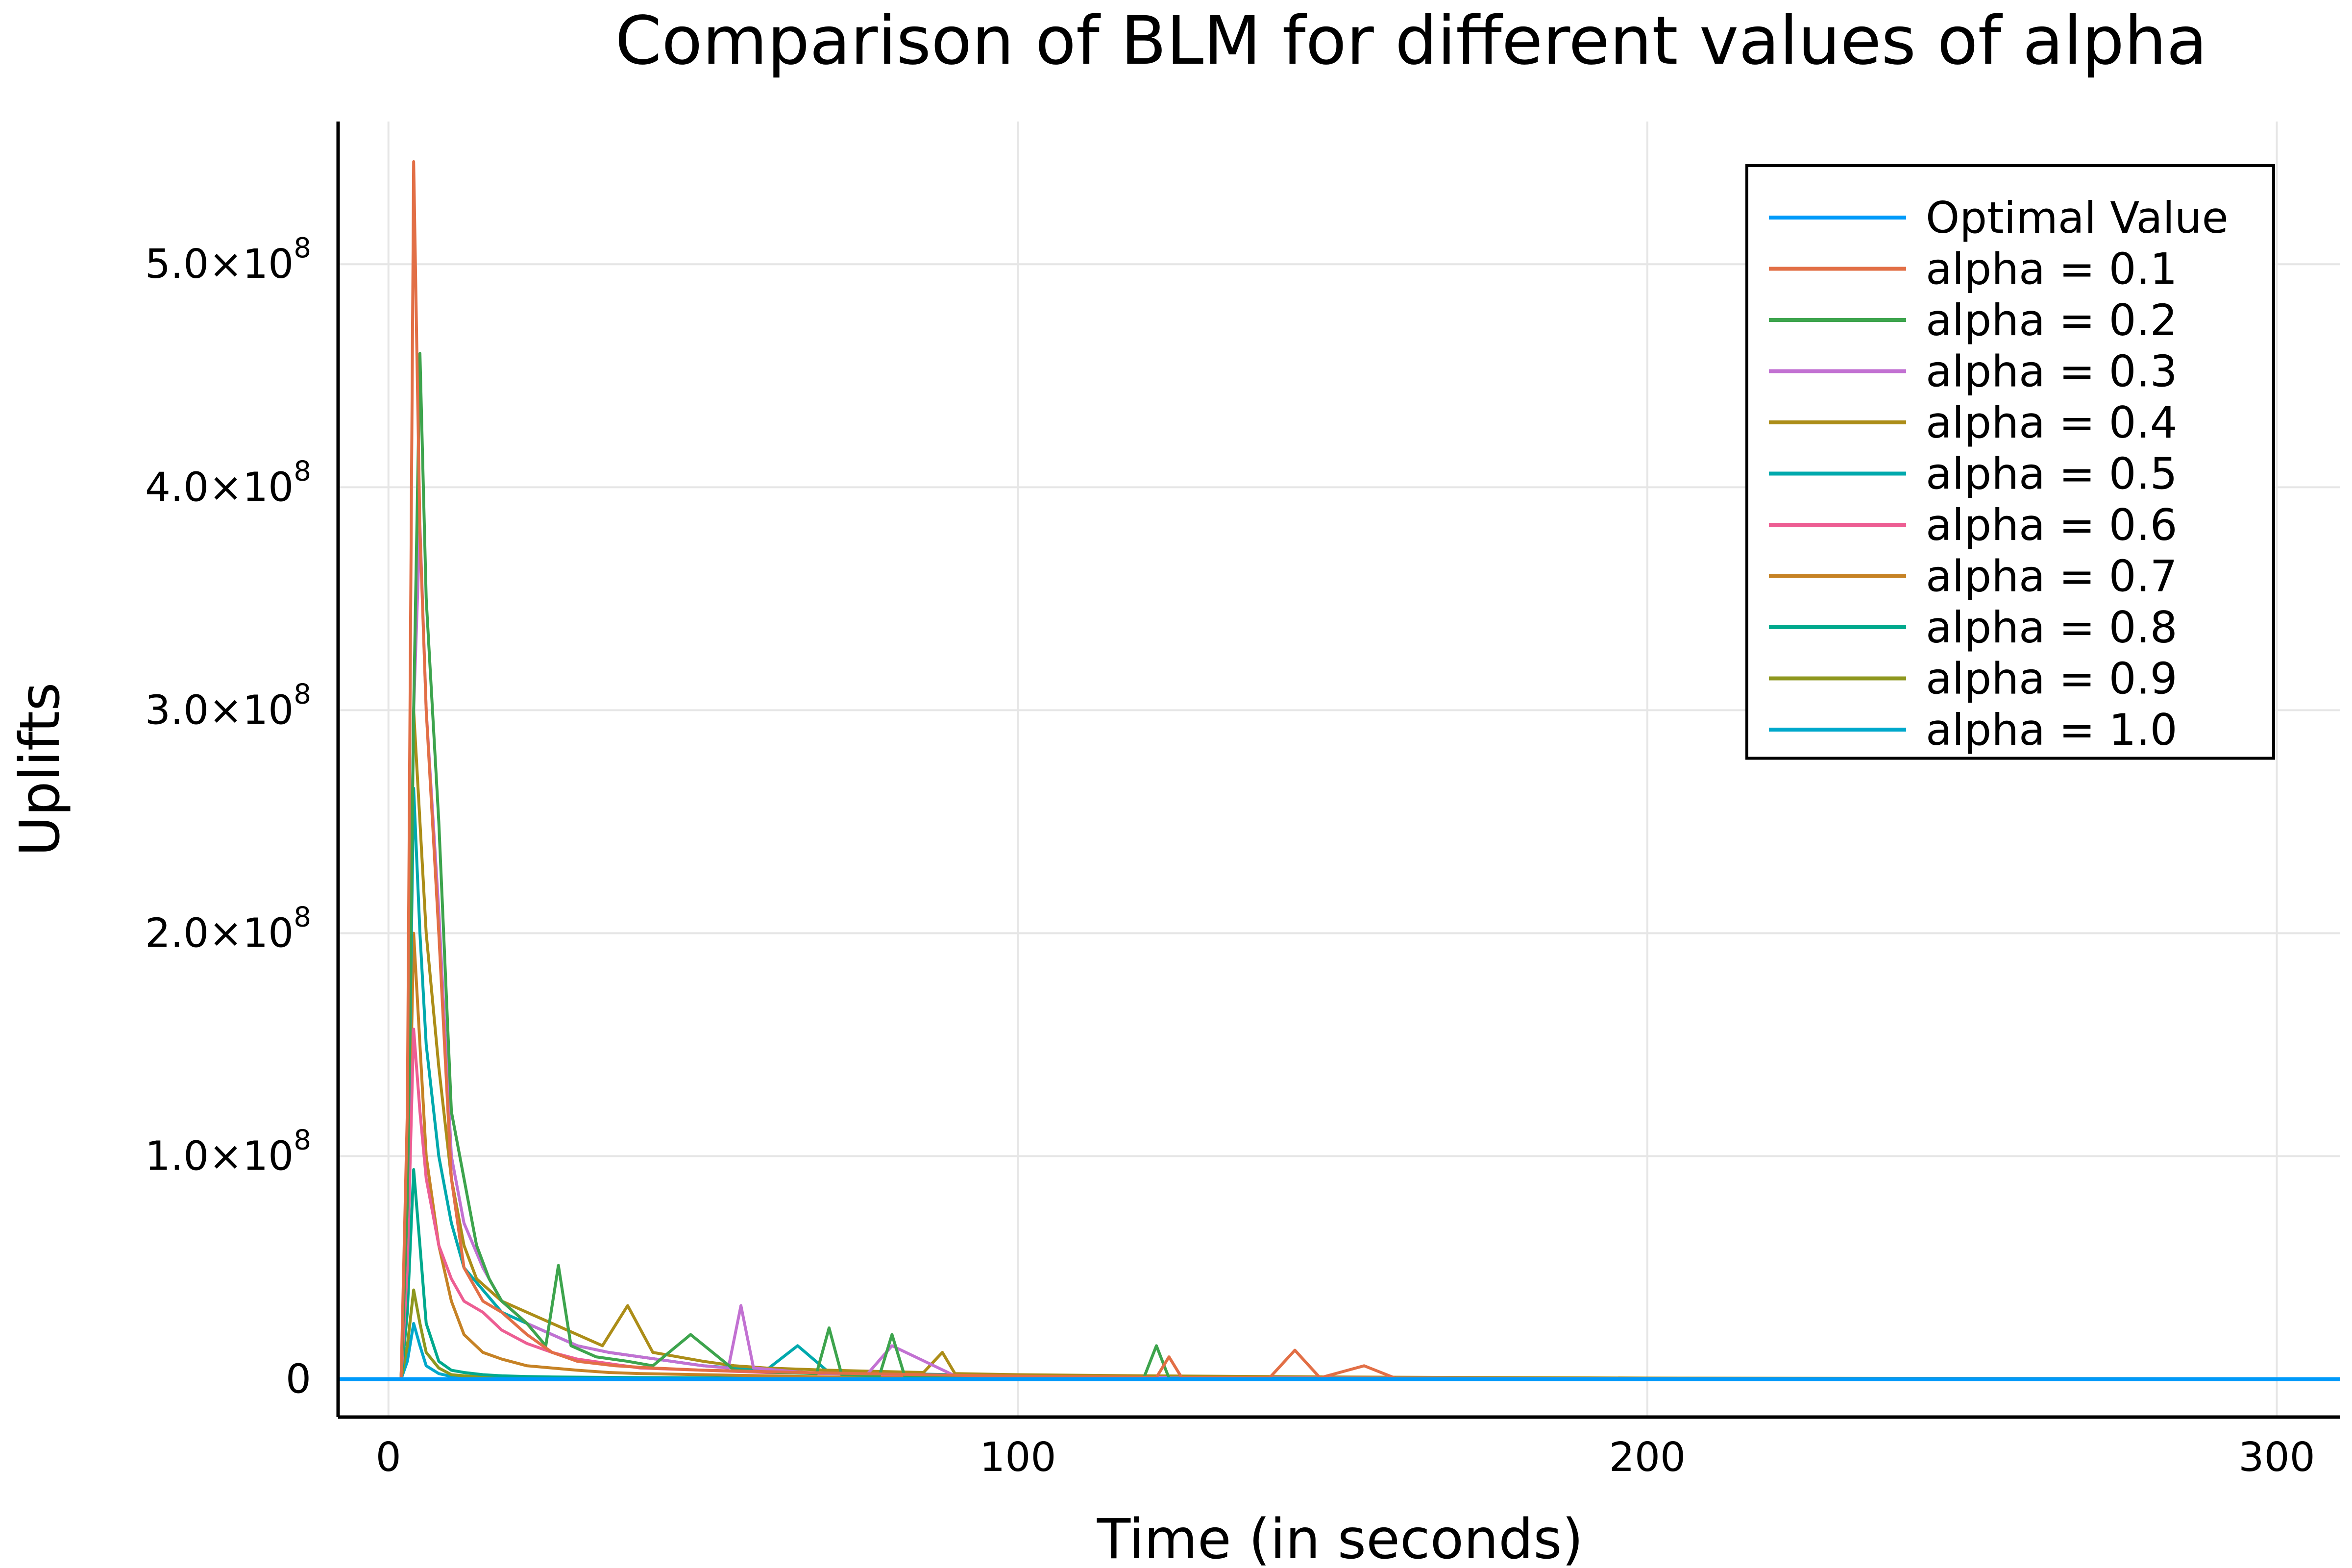  What do you see at coordinates (2052, 525) in the screenshot?
I see `legend-entry-label: alpha = 0.6` at bounding box center [2052, 525].